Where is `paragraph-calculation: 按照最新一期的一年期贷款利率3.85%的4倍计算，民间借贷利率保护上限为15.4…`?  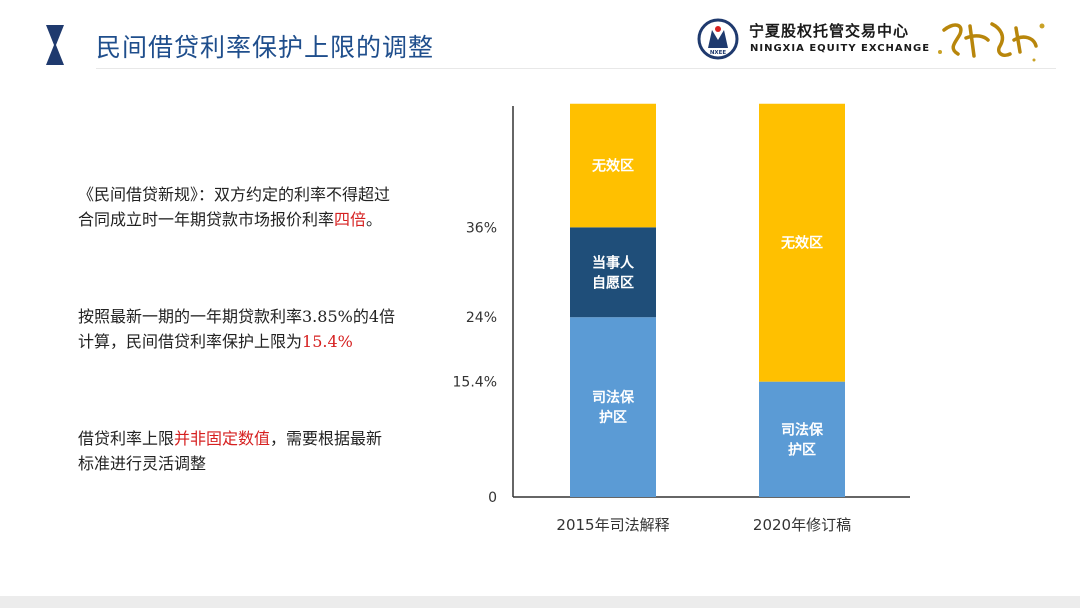 paragraph-calculation: 按照最新一期的一年期贷款利率3.85%的4倍计算，民间借贷利率保护上限为15.4… is located at coordinates (238, 329).